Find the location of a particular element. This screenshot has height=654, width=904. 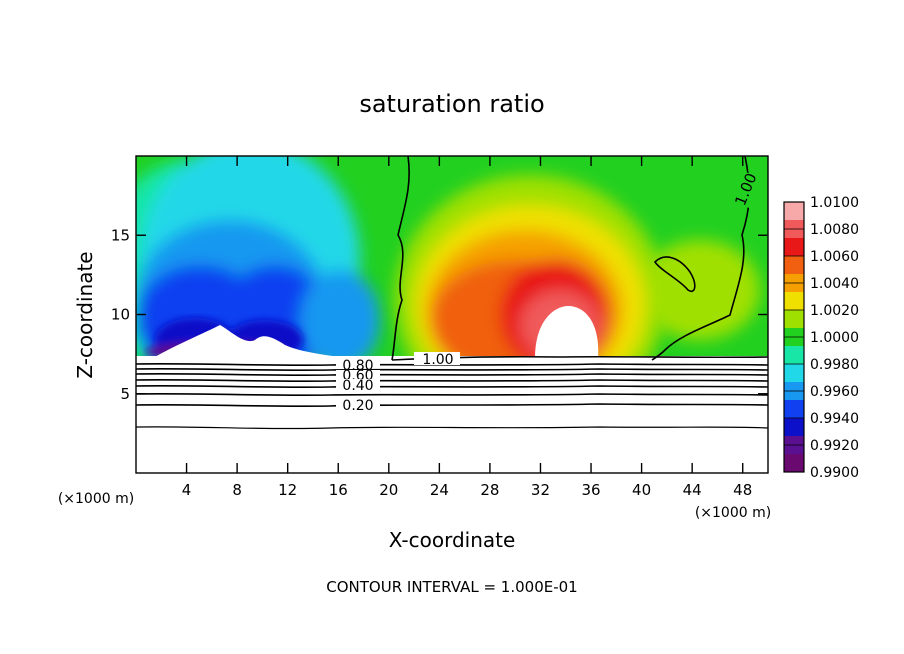

colorbar-label: 1.0040 is located at coordinates (834, 284).